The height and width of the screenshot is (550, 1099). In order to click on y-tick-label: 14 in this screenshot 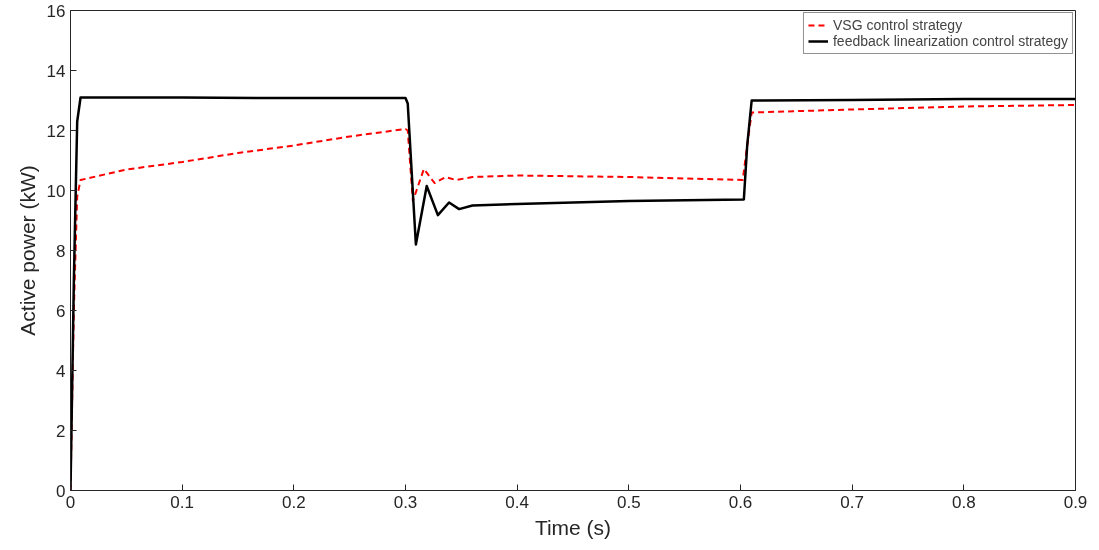, I will do `click(56, 71)`.